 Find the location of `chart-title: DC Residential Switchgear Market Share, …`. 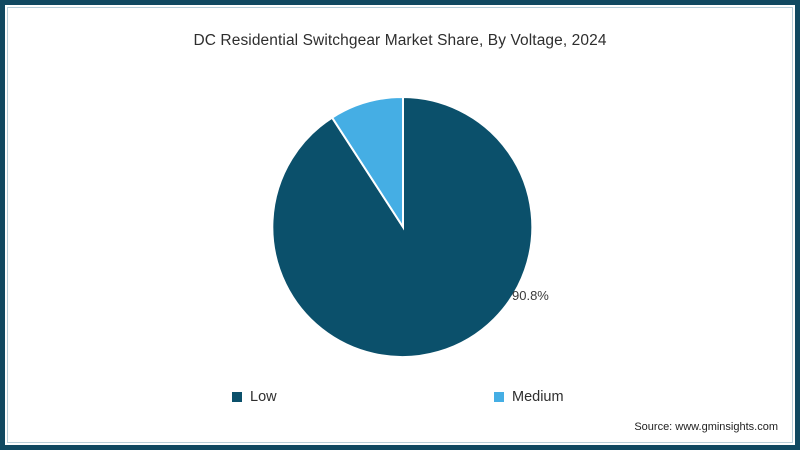

chart-title: DC Residential Switchgear Market Share, … is located at coordinates (400, 40).